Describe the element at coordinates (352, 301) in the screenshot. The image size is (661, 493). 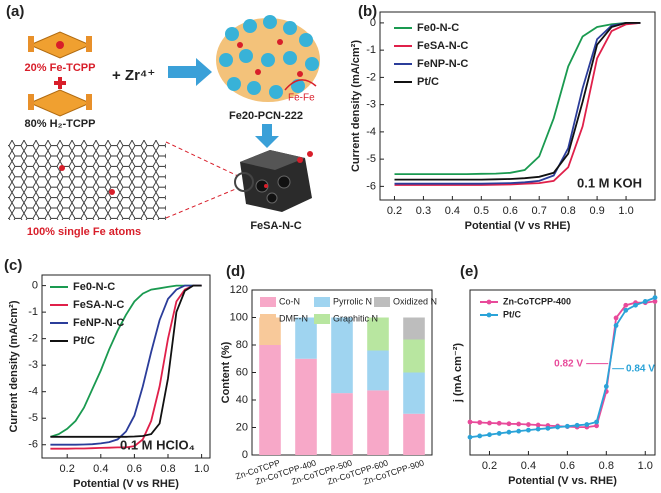
I see `legend-label: Pyrrolic N` at that location.